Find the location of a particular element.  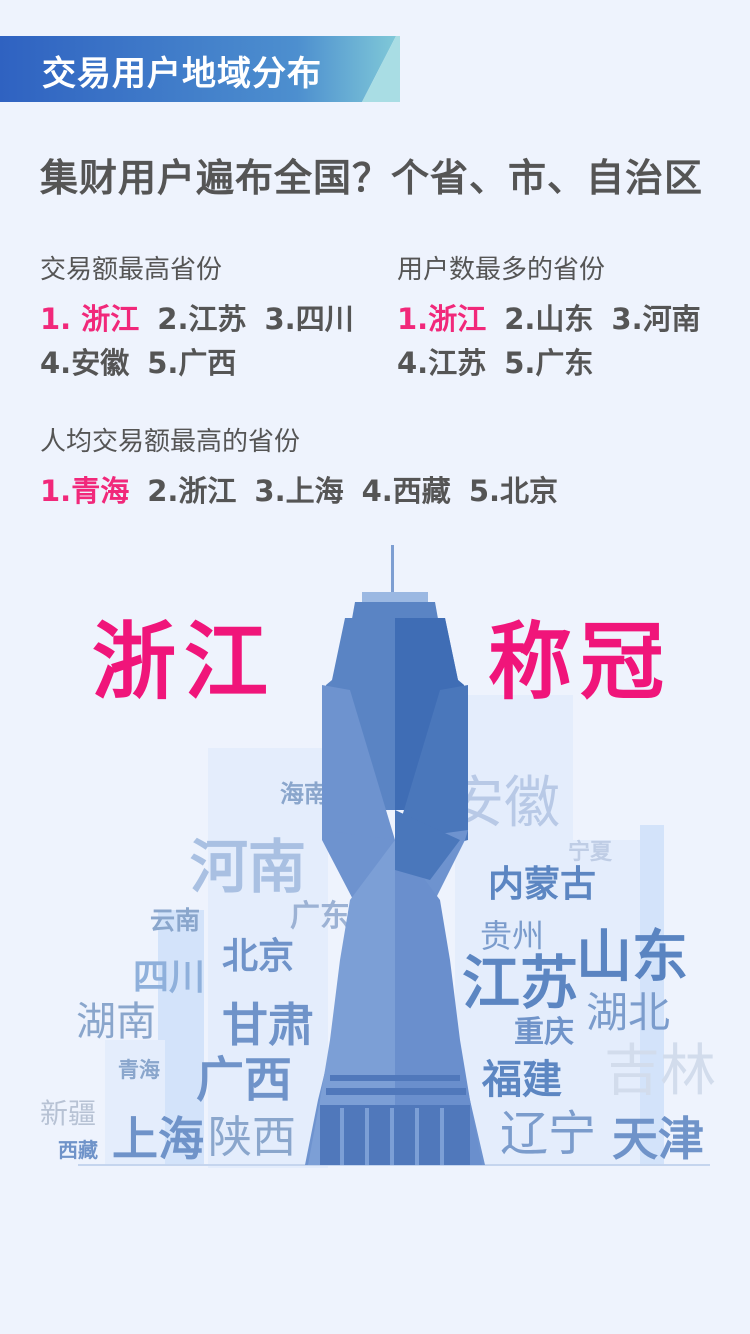

province-word: 山东 is located at coordinates (632, 957).